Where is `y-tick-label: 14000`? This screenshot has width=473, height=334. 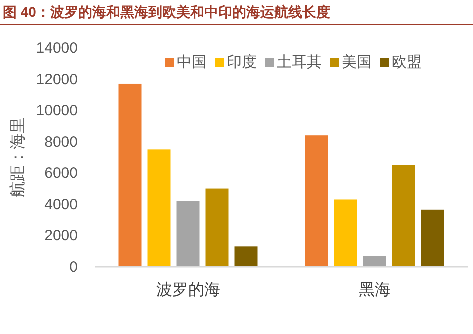
y-tick-label: 14000 is located at coordinates (57, 48).